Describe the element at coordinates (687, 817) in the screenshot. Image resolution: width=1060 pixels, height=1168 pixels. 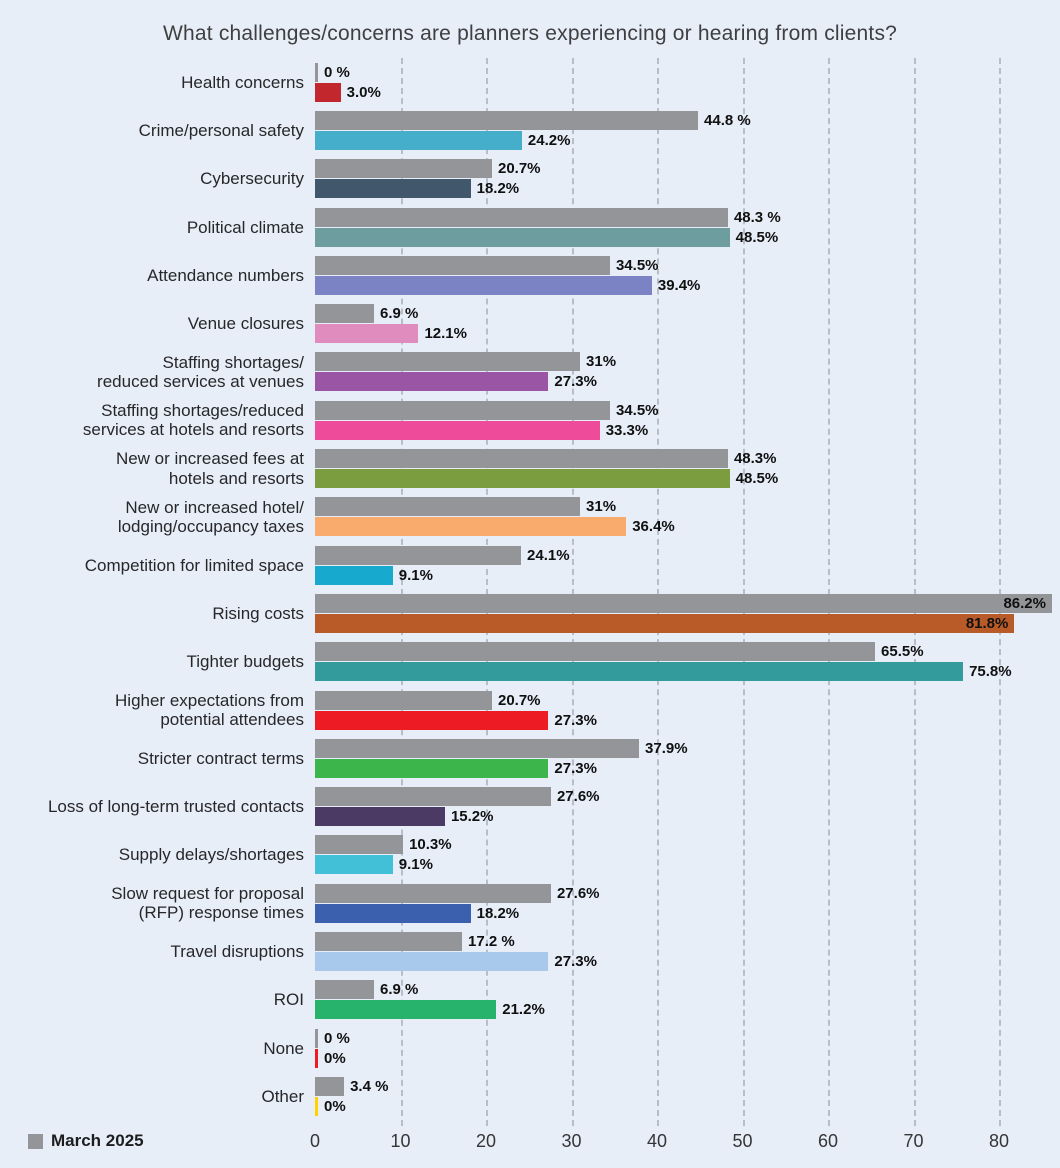
I see `bar-line: 15.2%` at that location.